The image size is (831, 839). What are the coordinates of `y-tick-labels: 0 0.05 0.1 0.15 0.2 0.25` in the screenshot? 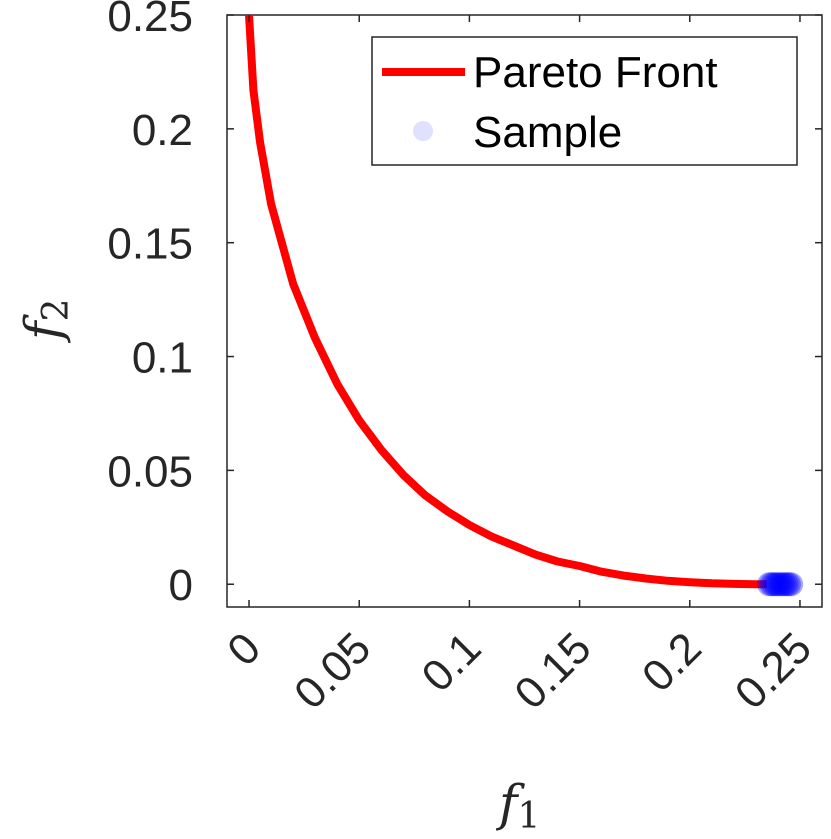 It's located at (150, 305).